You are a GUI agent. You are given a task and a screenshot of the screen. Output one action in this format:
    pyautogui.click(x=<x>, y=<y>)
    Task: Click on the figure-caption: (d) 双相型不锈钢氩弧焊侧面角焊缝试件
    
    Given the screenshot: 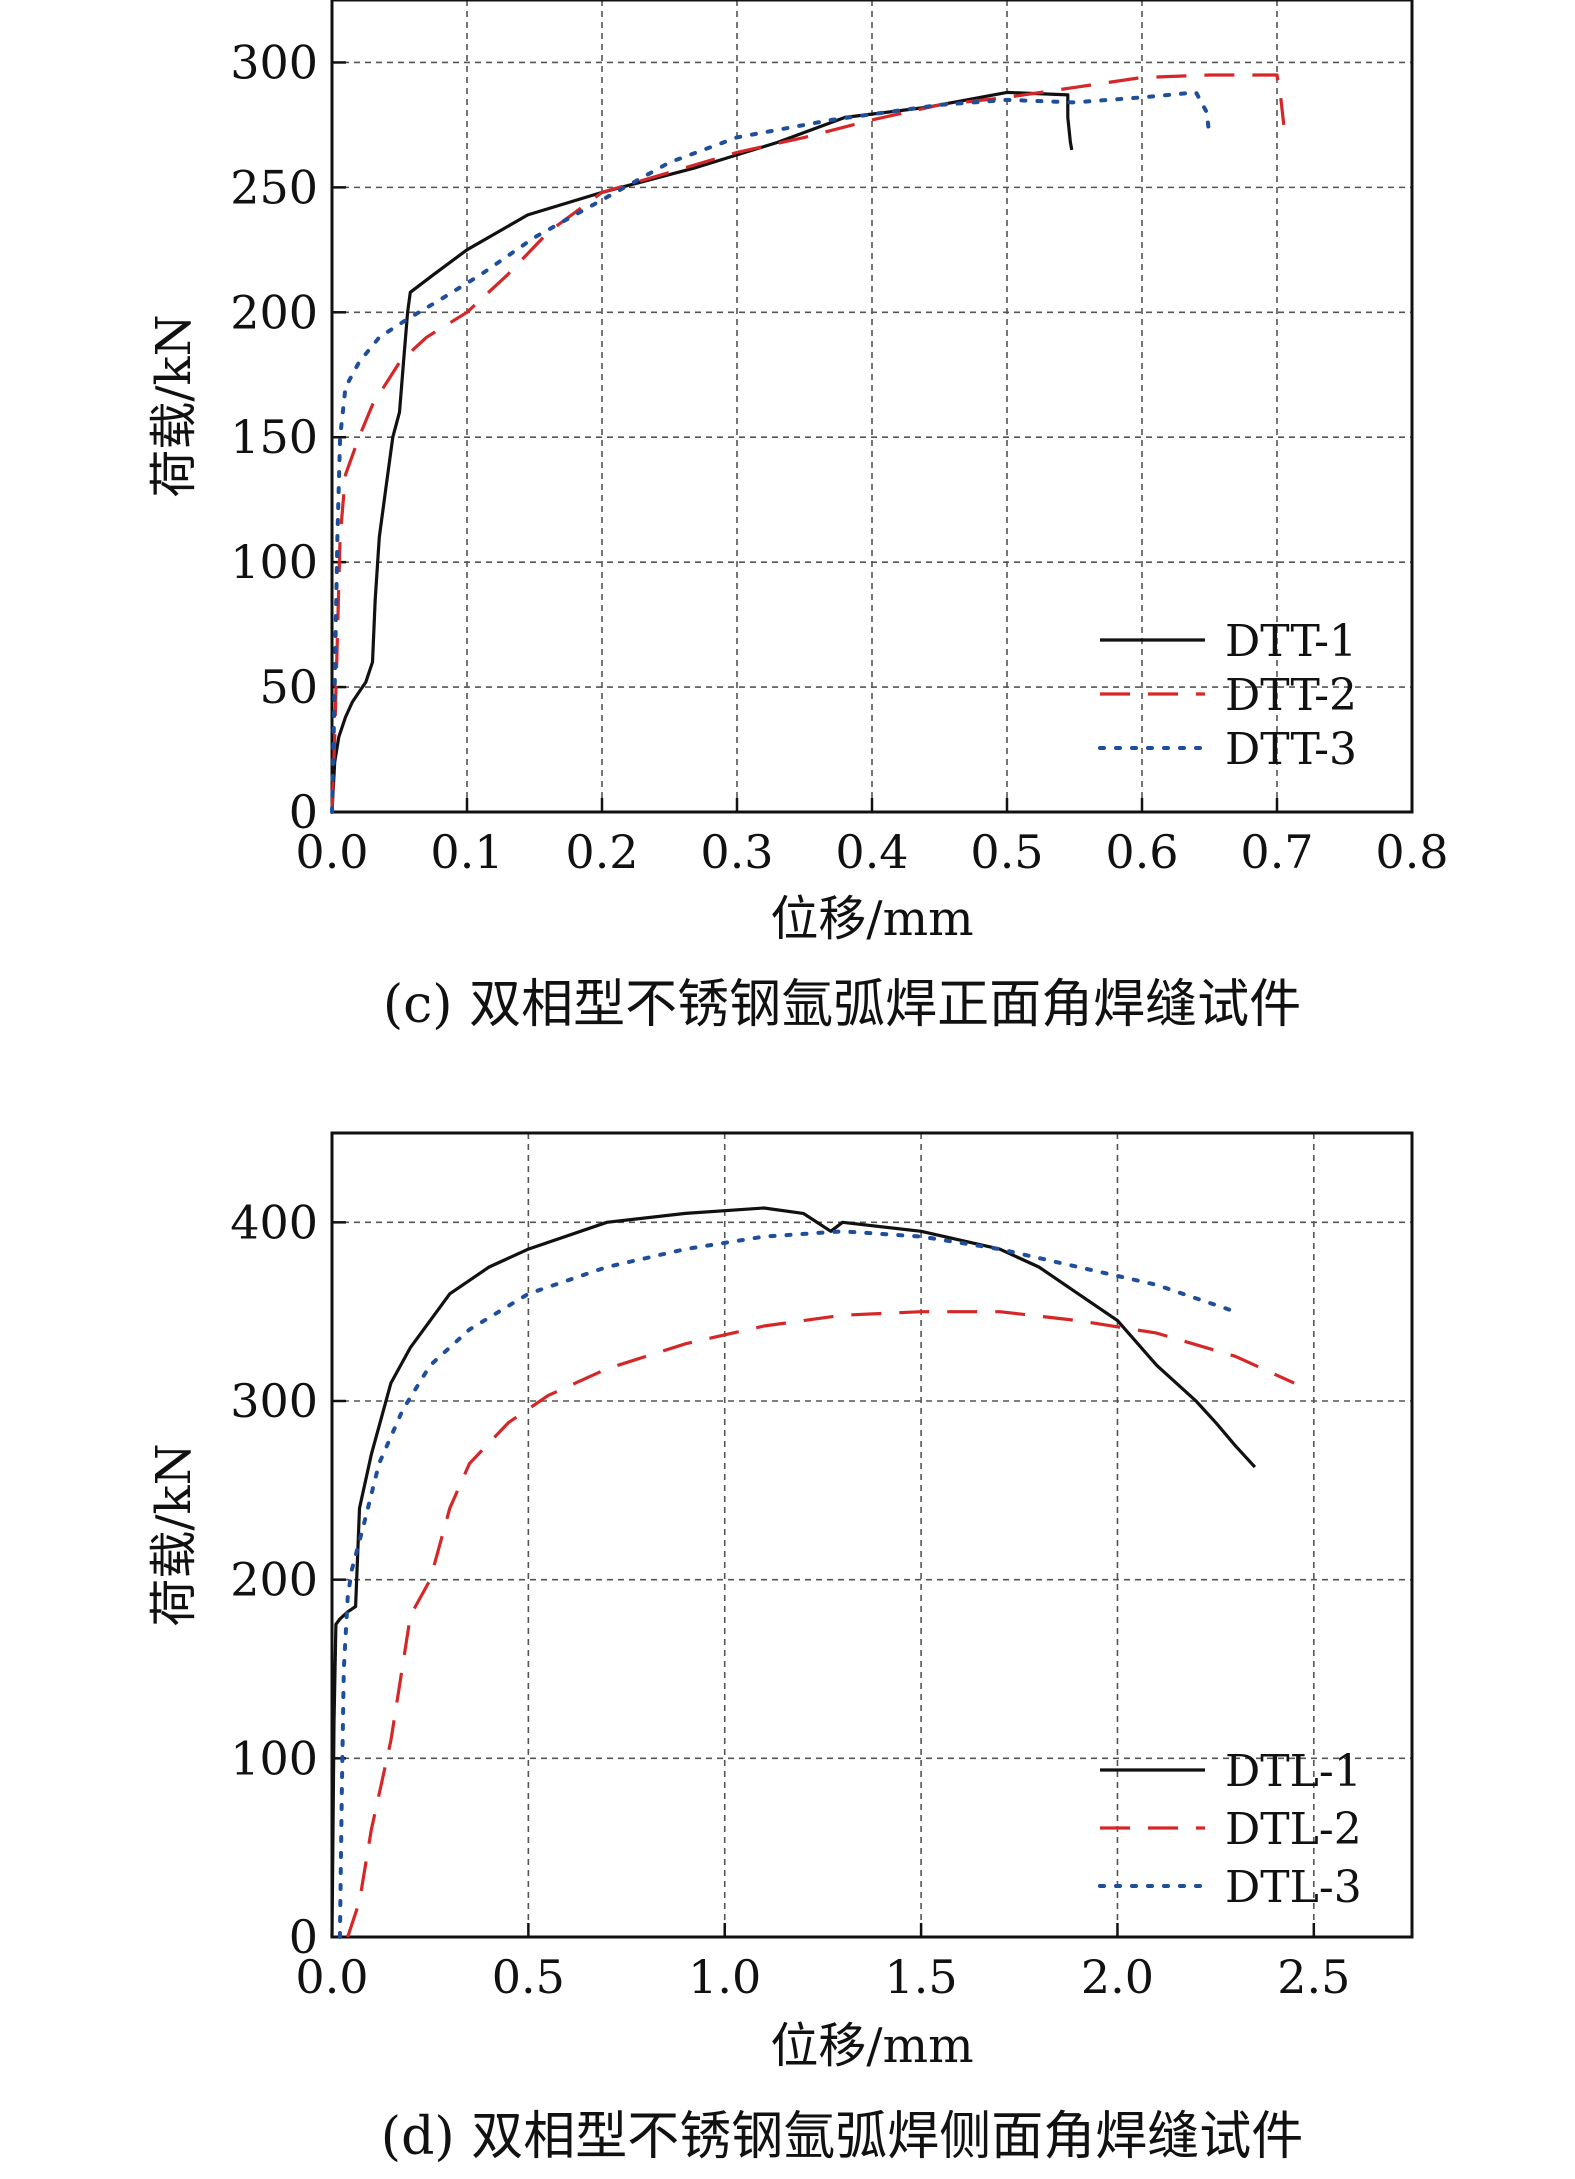 What is the action you would take?
    pyautogui.click(x=842, y=2137)
    